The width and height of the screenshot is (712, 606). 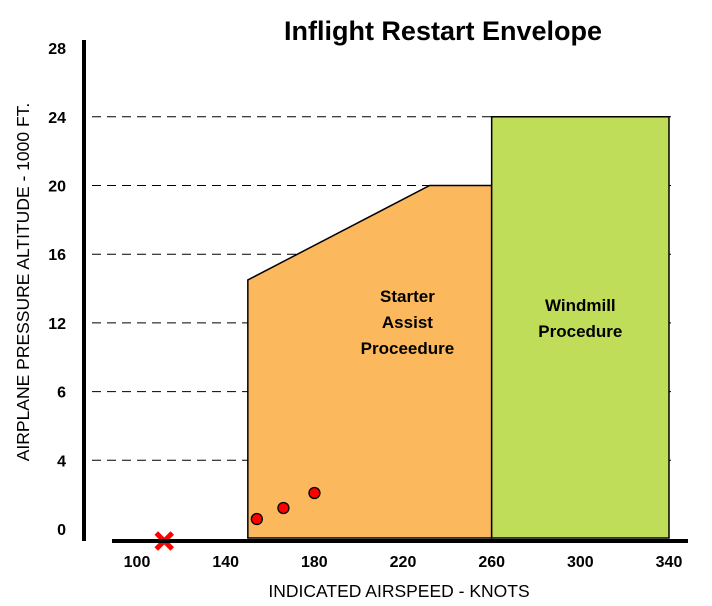 What do you see at coordinates (57, 118) in the screenshot?
I see `y-tick-label: 24` at bounding box center [57, 118].